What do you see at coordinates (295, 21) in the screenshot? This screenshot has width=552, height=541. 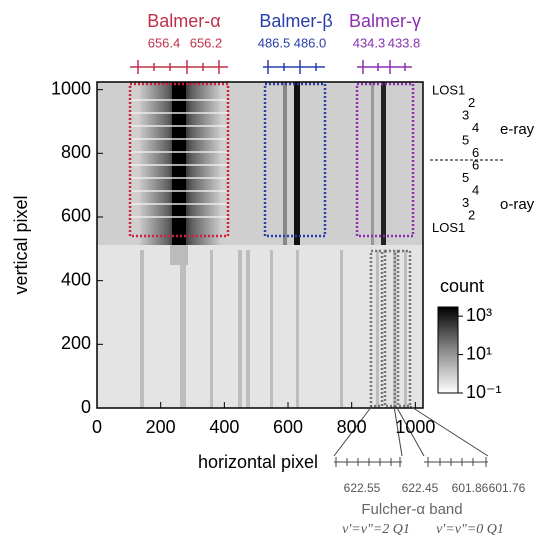 I see `line-name: Balmer-β` at bounding box center [295, 21].